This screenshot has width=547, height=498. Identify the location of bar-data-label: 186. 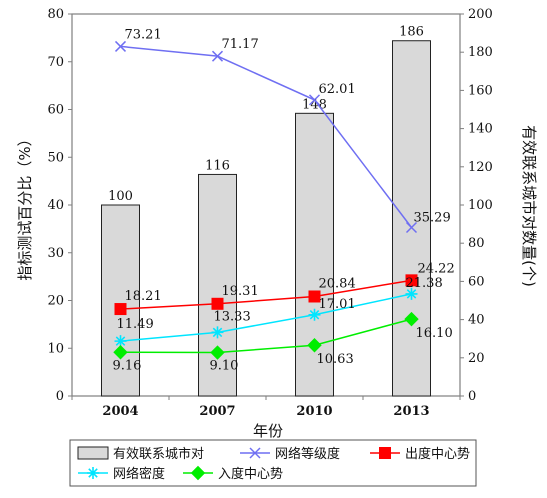
(411, 32).